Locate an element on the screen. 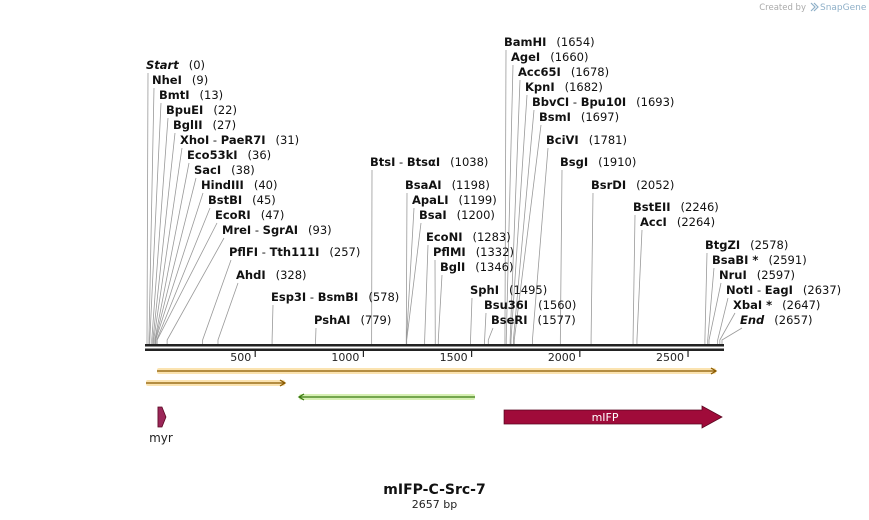  site-label: BsrDI (2052) is located at coordinates (632, 185).